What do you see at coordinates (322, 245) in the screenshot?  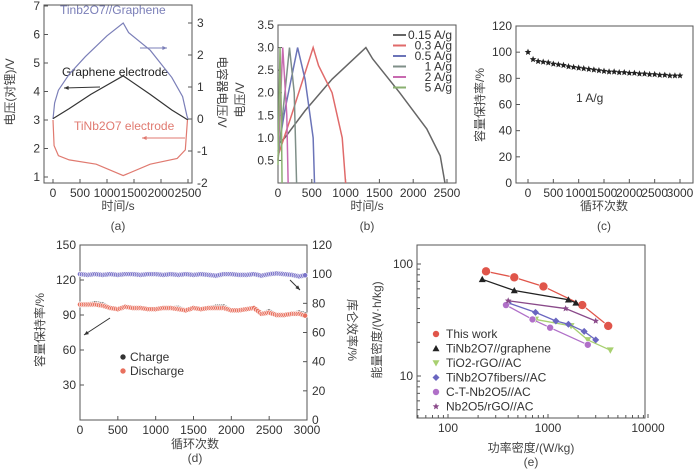 I see `panel-d-ytick-label: 120` at bounding box center [322, 245].